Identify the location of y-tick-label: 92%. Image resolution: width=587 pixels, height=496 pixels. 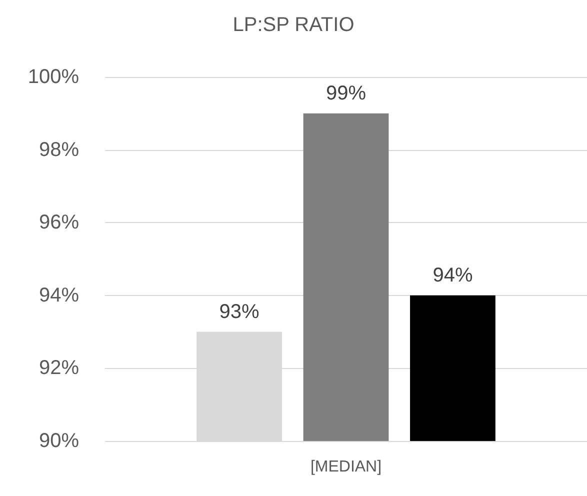
(59, 368).